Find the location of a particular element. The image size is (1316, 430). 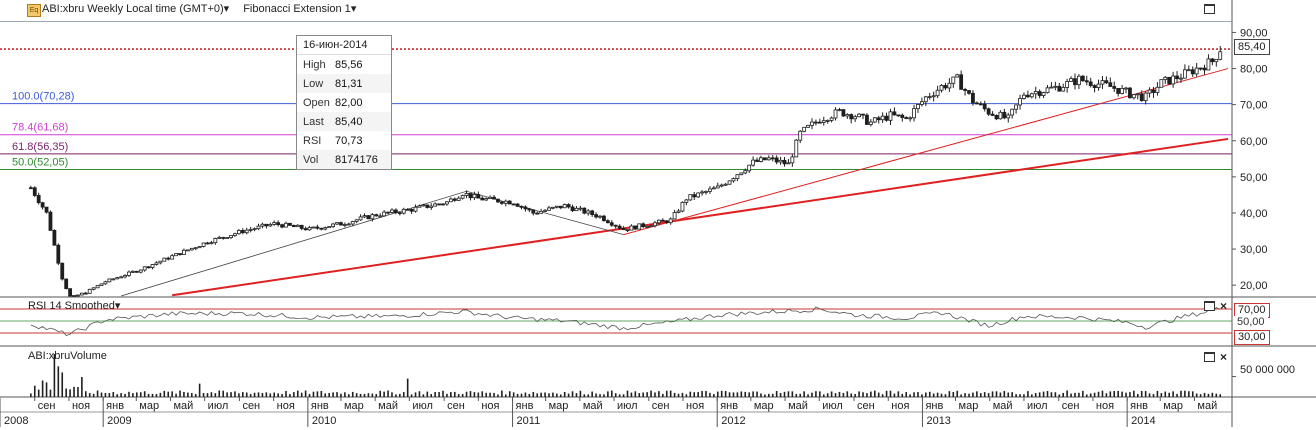

symbol-selector: ABI:xbru Weekly Local time (GMT+0)▾ is located at coordinates (135, 8).